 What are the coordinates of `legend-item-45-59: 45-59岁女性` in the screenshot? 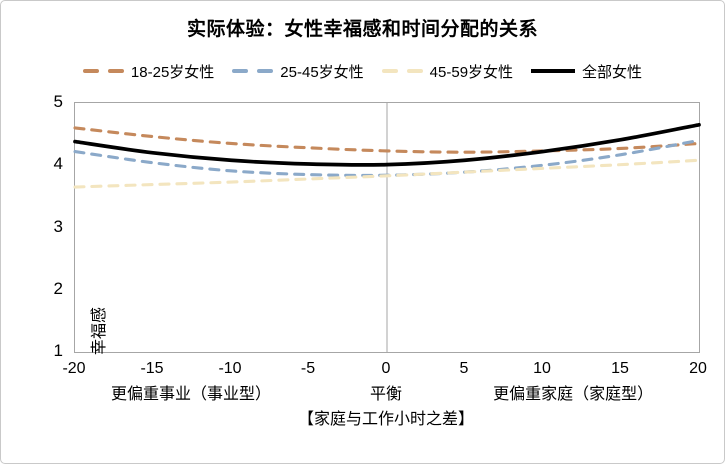 It's located at (447, 71).